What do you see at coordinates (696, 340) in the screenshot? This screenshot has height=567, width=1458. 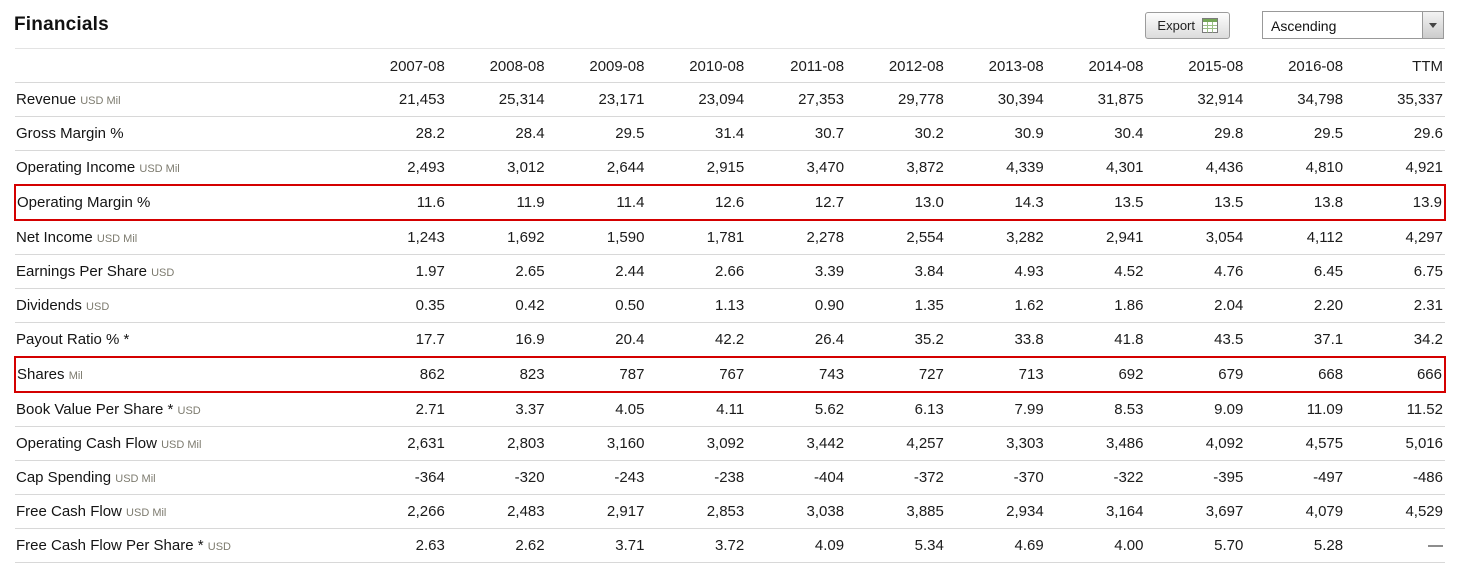 I see `cell-value: 42.2` at bounding box center [696, 340].